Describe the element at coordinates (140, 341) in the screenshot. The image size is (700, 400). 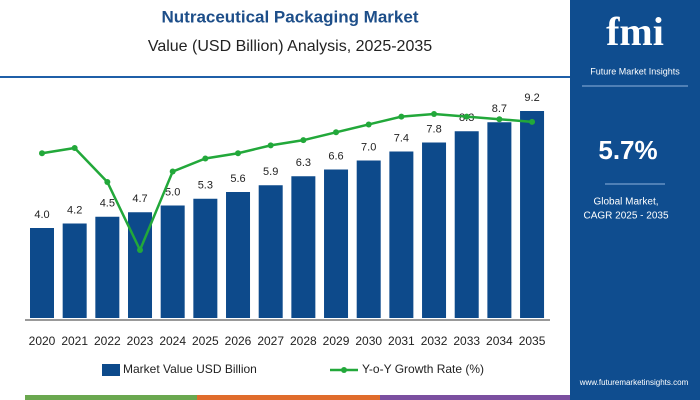
I see `x-tick-label: 2023` at that location.